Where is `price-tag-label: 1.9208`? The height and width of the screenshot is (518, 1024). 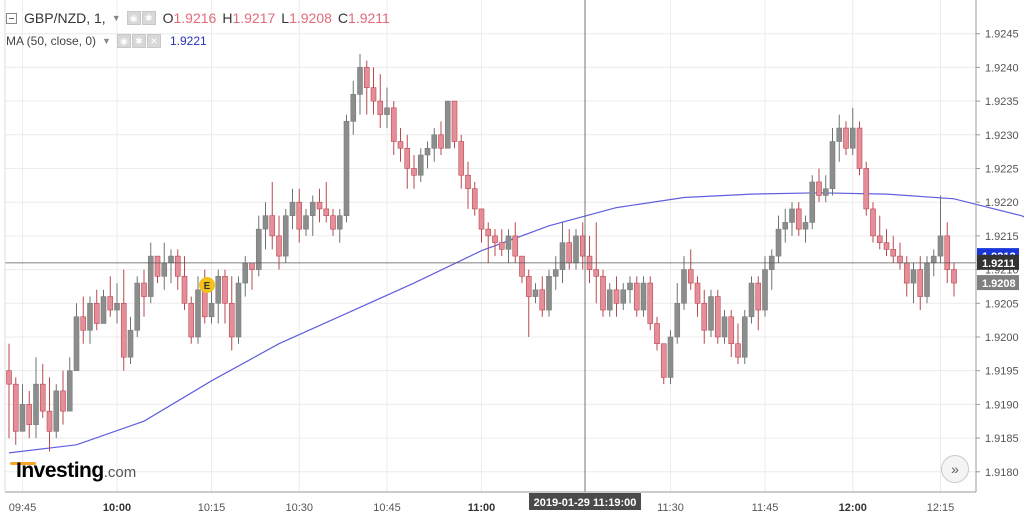
price-tag-label: 1.9208 is located at coordinates (999, 284).